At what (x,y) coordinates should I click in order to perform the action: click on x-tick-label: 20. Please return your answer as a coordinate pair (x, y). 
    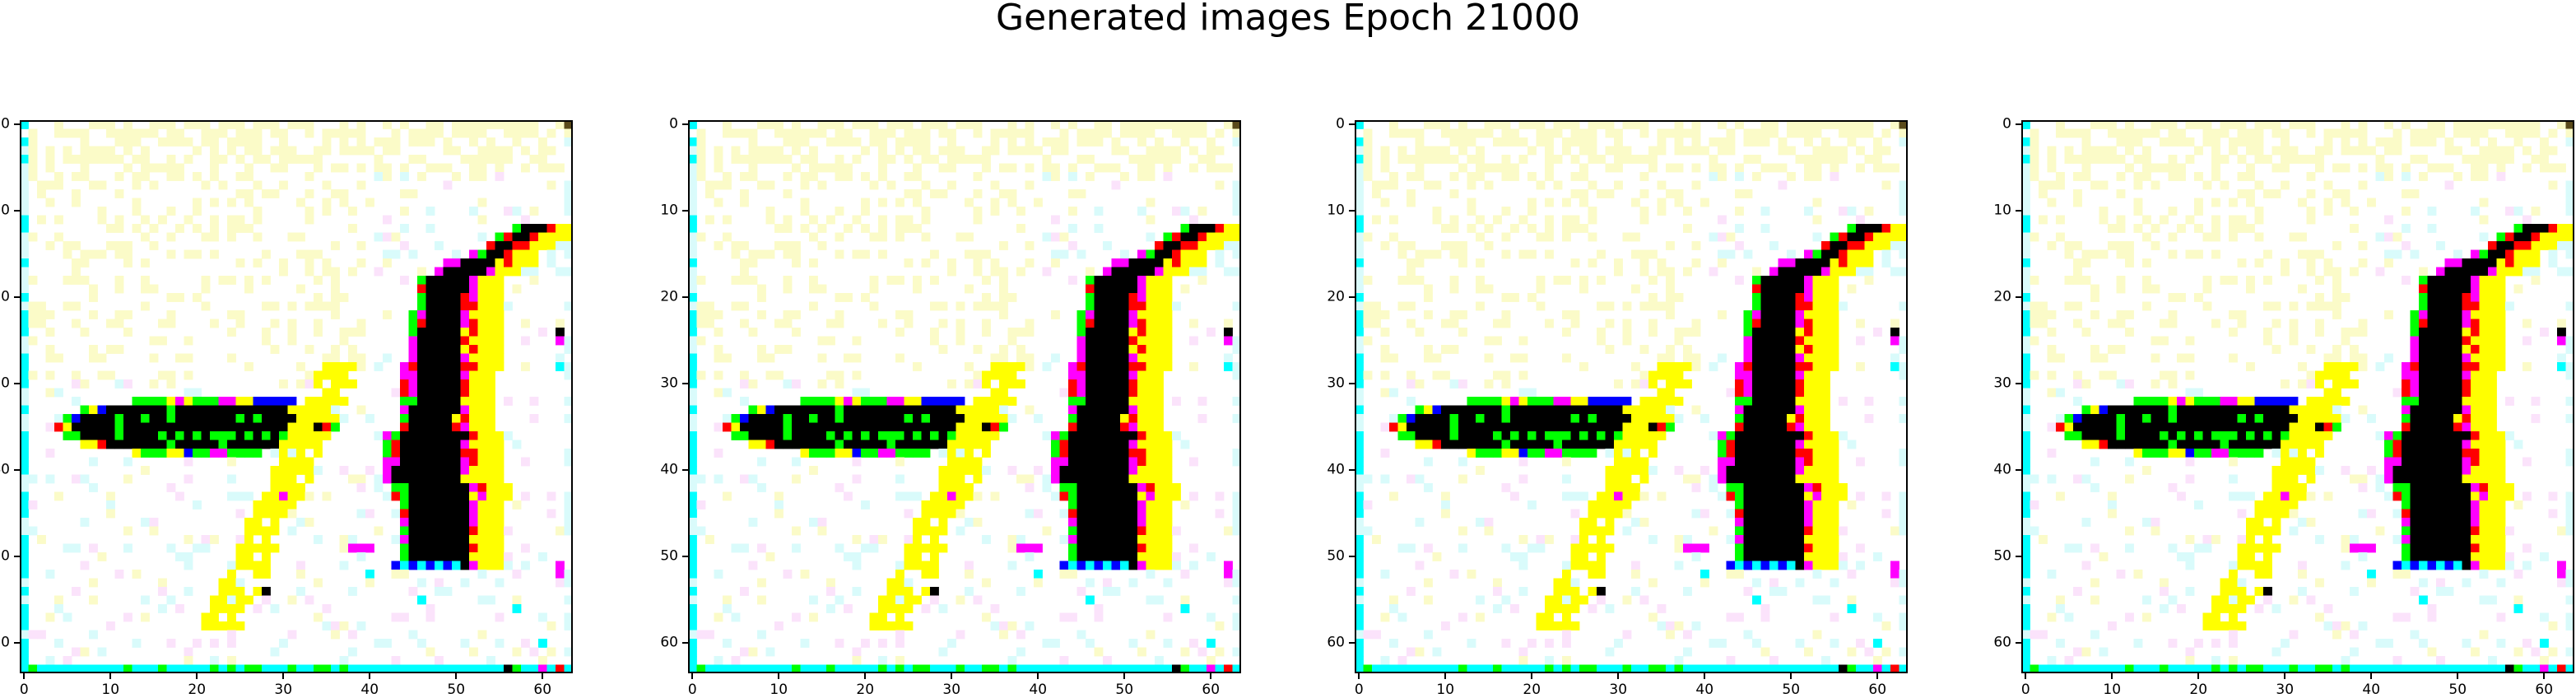
    Looking at the image, I should click on (1532, 690).